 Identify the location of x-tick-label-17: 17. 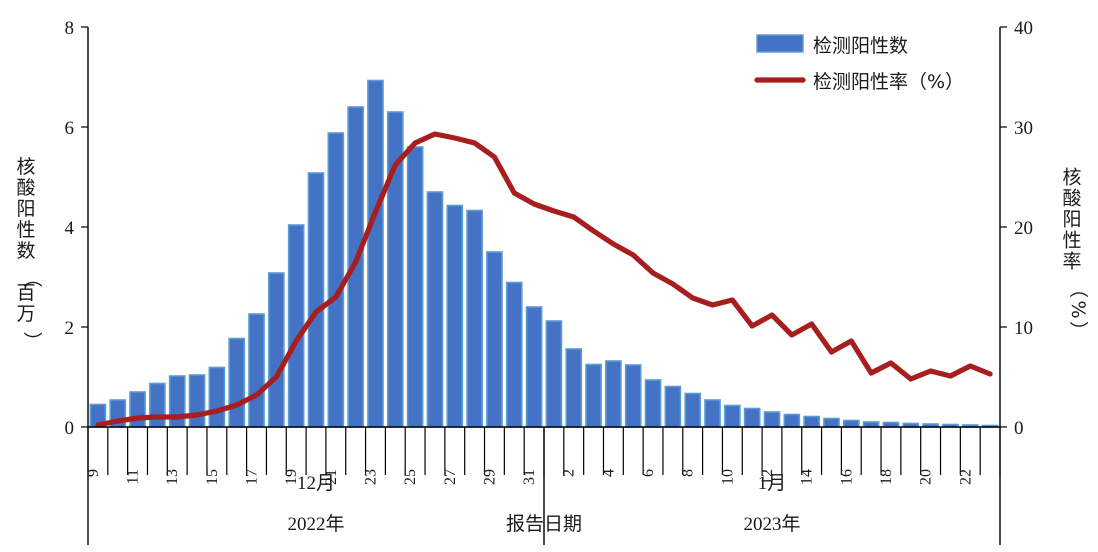
(252, 477).